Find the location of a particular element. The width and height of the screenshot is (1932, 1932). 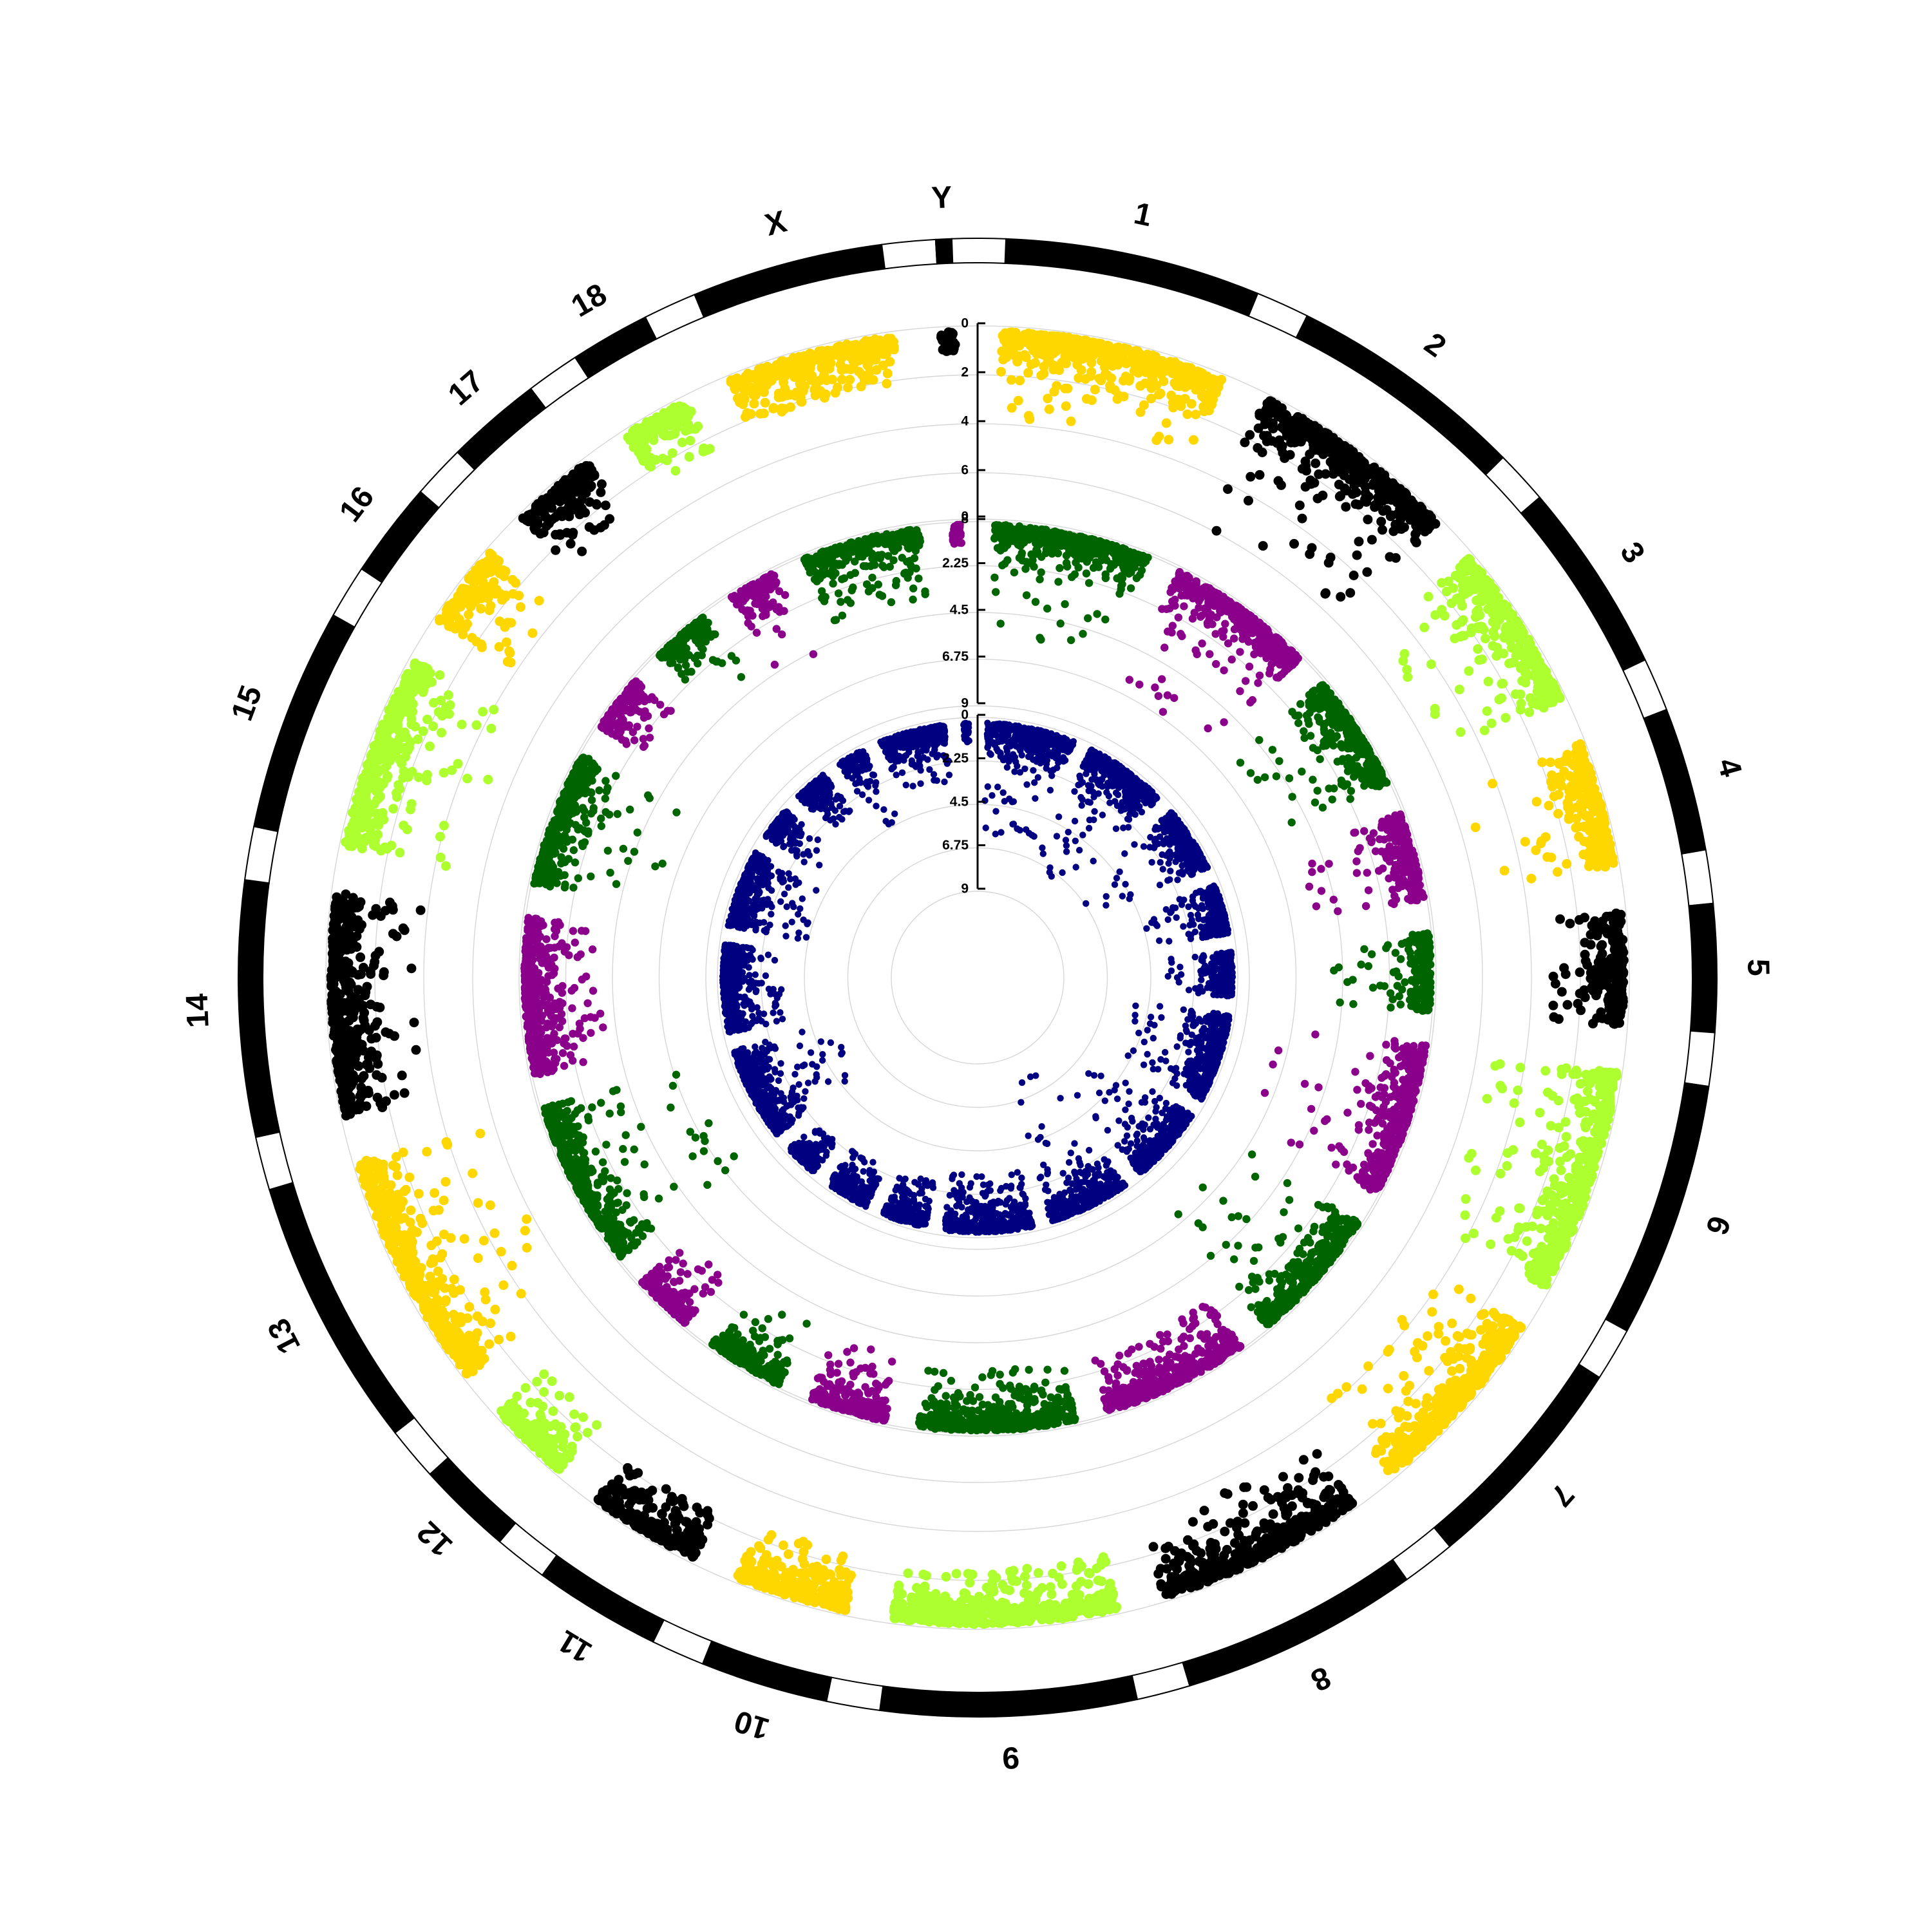

chromosome-band-Y is located at coordinates (944, 251).